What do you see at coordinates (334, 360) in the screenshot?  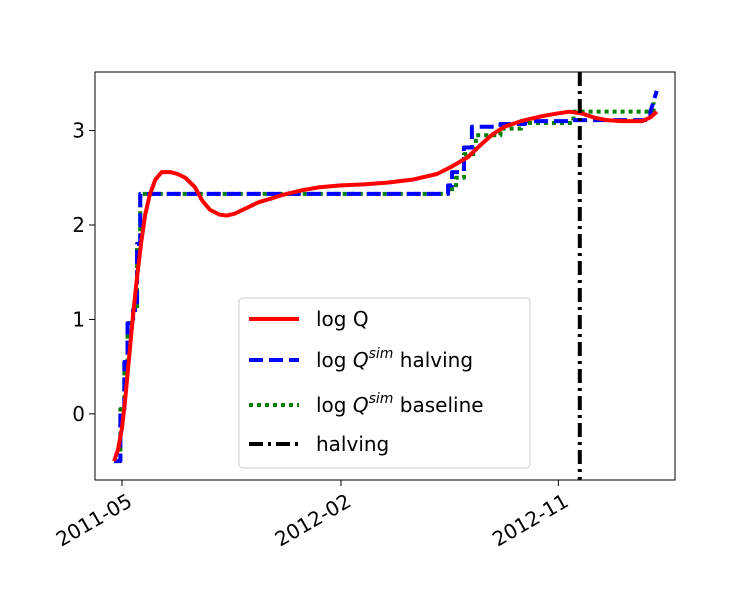 I see `legend-label-halving-sim-prefix: log` at bounding box center [334, 360].